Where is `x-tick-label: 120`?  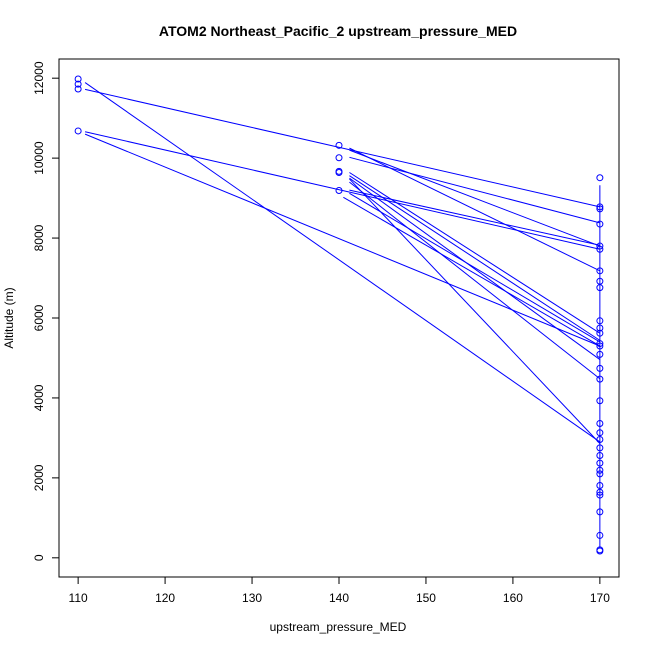 x-tick-label: 120 is located at coordinates (165, 598).